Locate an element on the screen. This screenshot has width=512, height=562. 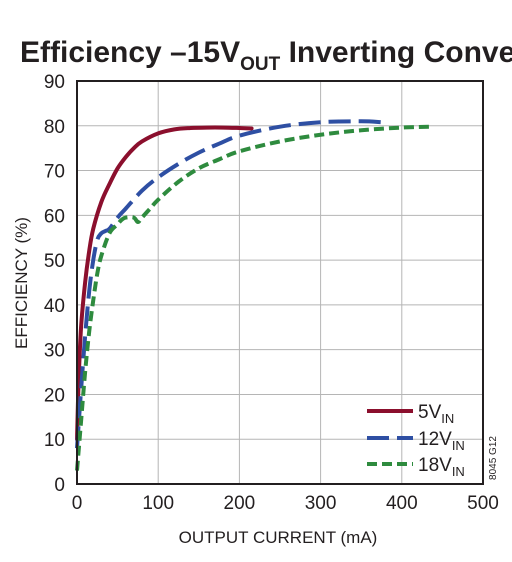
y-tick-label: 0 is located at coordinates (59, 485).